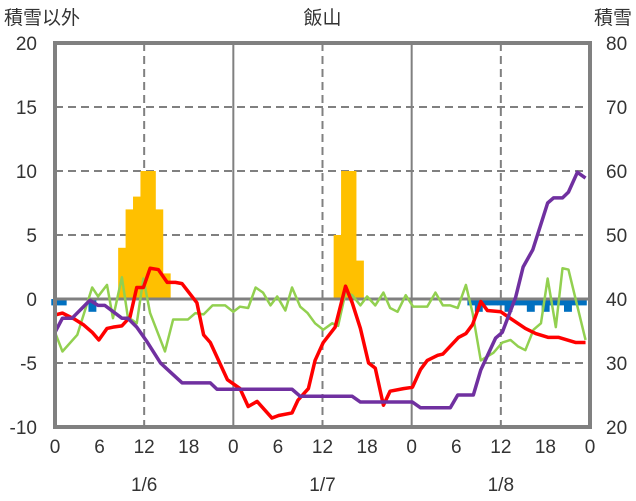  I want to click on y-left-tick-label: -10, so click(23, 428).